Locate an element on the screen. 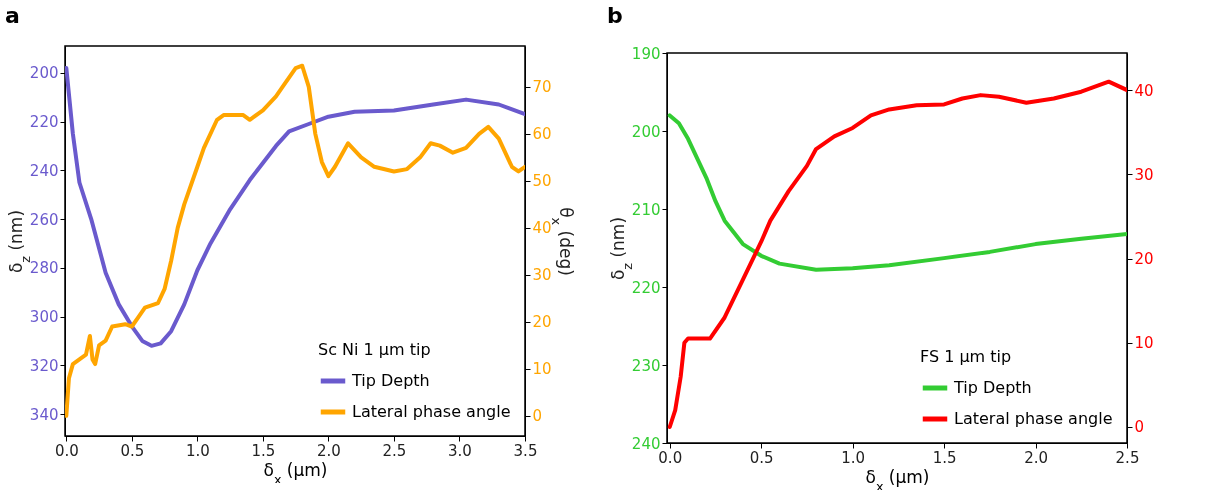  chart-title: a is located at coordinates (12, 15).